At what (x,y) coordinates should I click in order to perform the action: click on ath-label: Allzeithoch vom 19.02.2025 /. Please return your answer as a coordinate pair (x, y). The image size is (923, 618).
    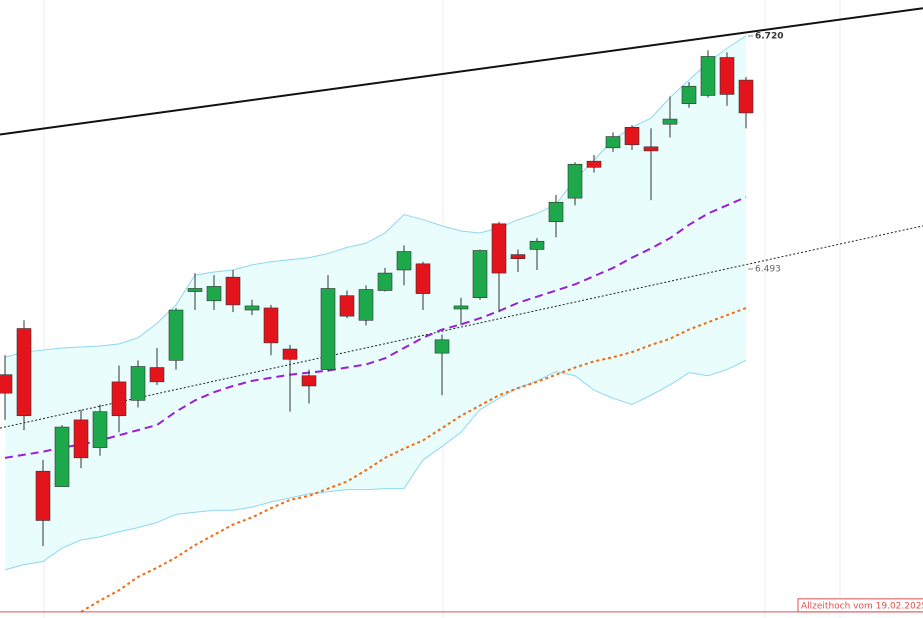
    Looking at the image, I should click on (862, 606).